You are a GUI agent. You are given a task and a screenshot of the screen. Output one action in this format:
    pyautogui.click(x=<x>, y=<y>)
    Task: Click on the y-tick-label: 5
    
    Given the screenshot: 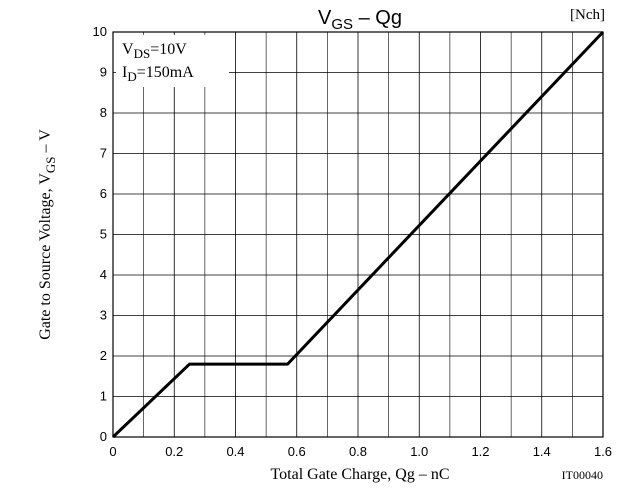 What is the action you would take?
    pyautogui.click(x=103, y=234)
    